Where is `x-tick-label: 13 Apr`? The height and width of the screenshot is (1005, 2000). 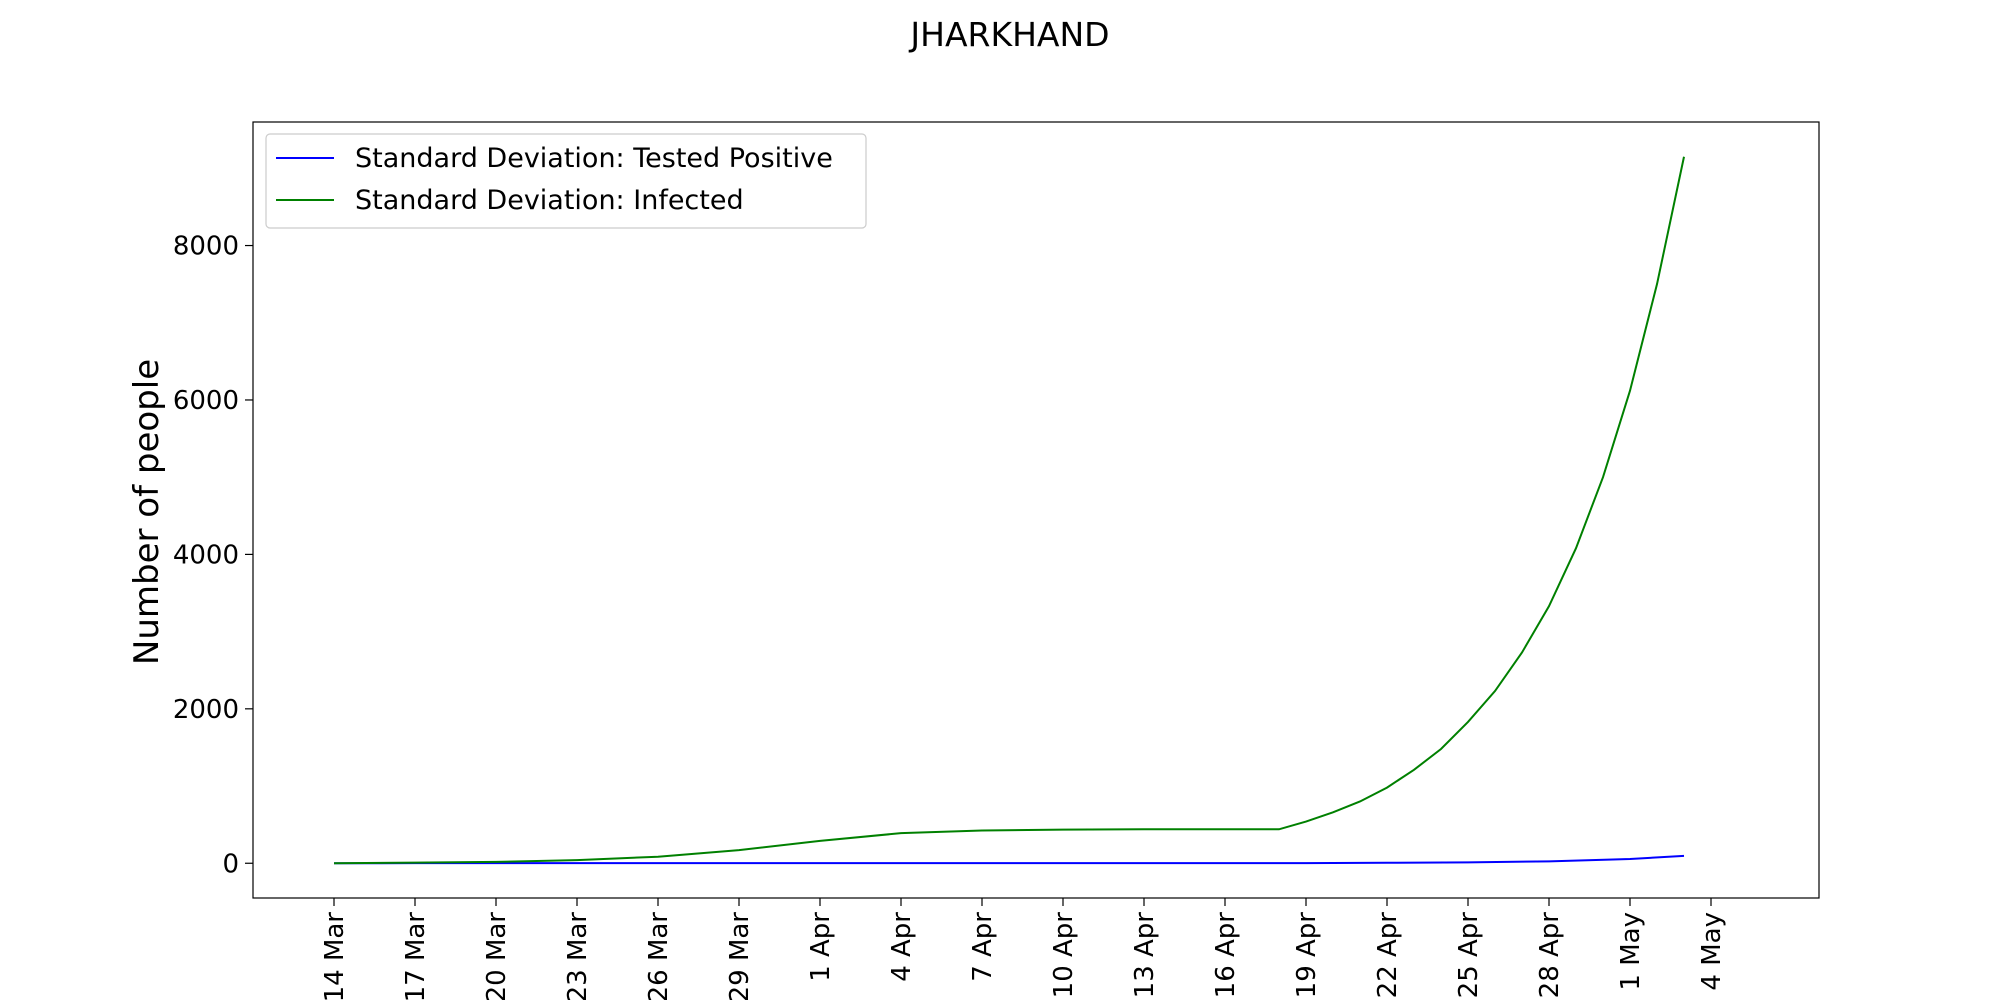
x-tick-label: 13 Apr is located at coordinates (1145, 955).